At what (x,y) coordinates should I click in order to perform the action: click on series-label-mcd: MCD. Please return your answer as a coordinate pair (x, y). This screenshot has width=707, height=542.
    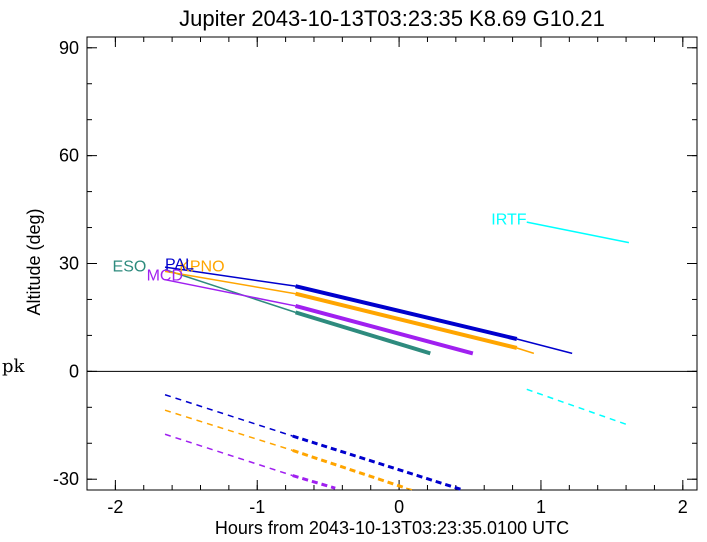
    Looking at the image, I should click on (165, 275).